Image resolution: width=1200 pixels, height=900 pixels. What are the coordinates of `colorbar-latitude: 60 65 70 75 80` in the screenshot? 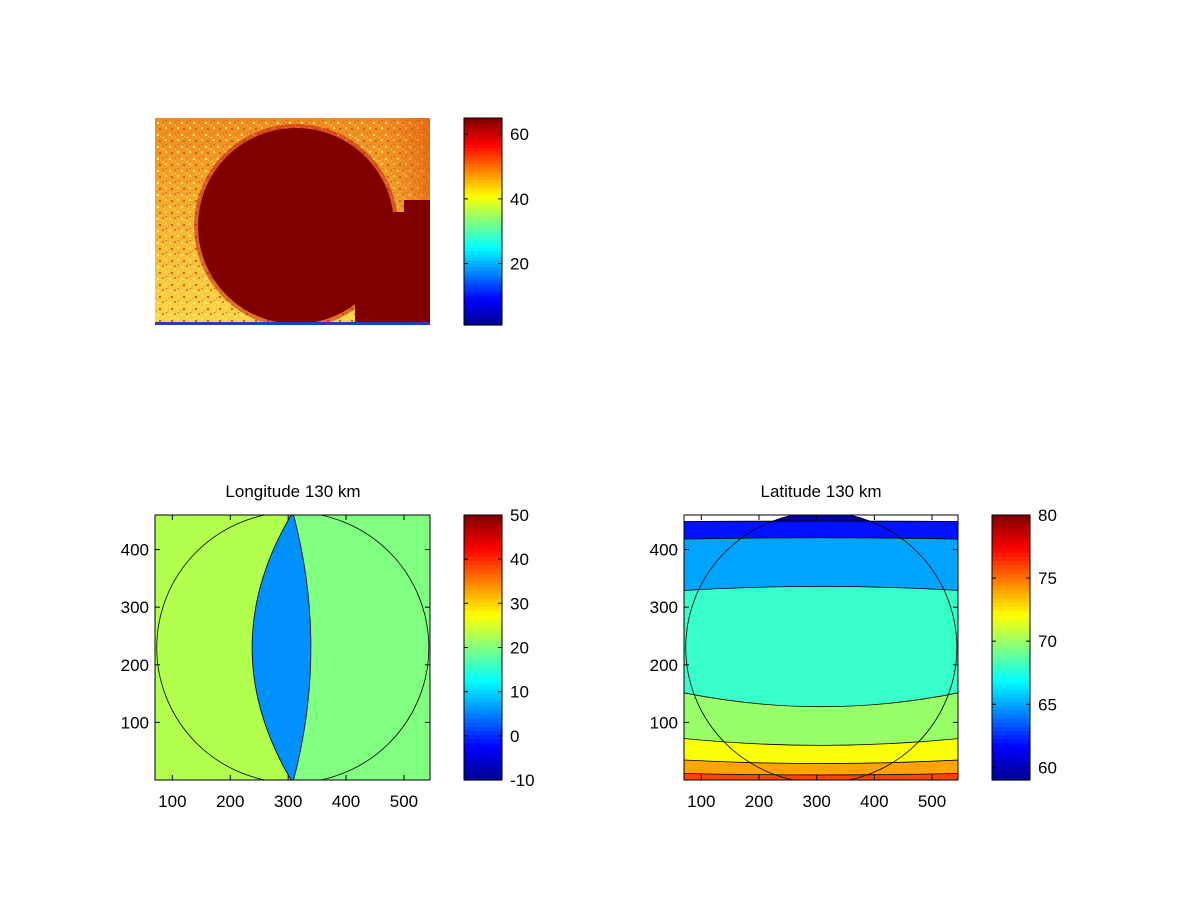 It's located at (1024, 643).